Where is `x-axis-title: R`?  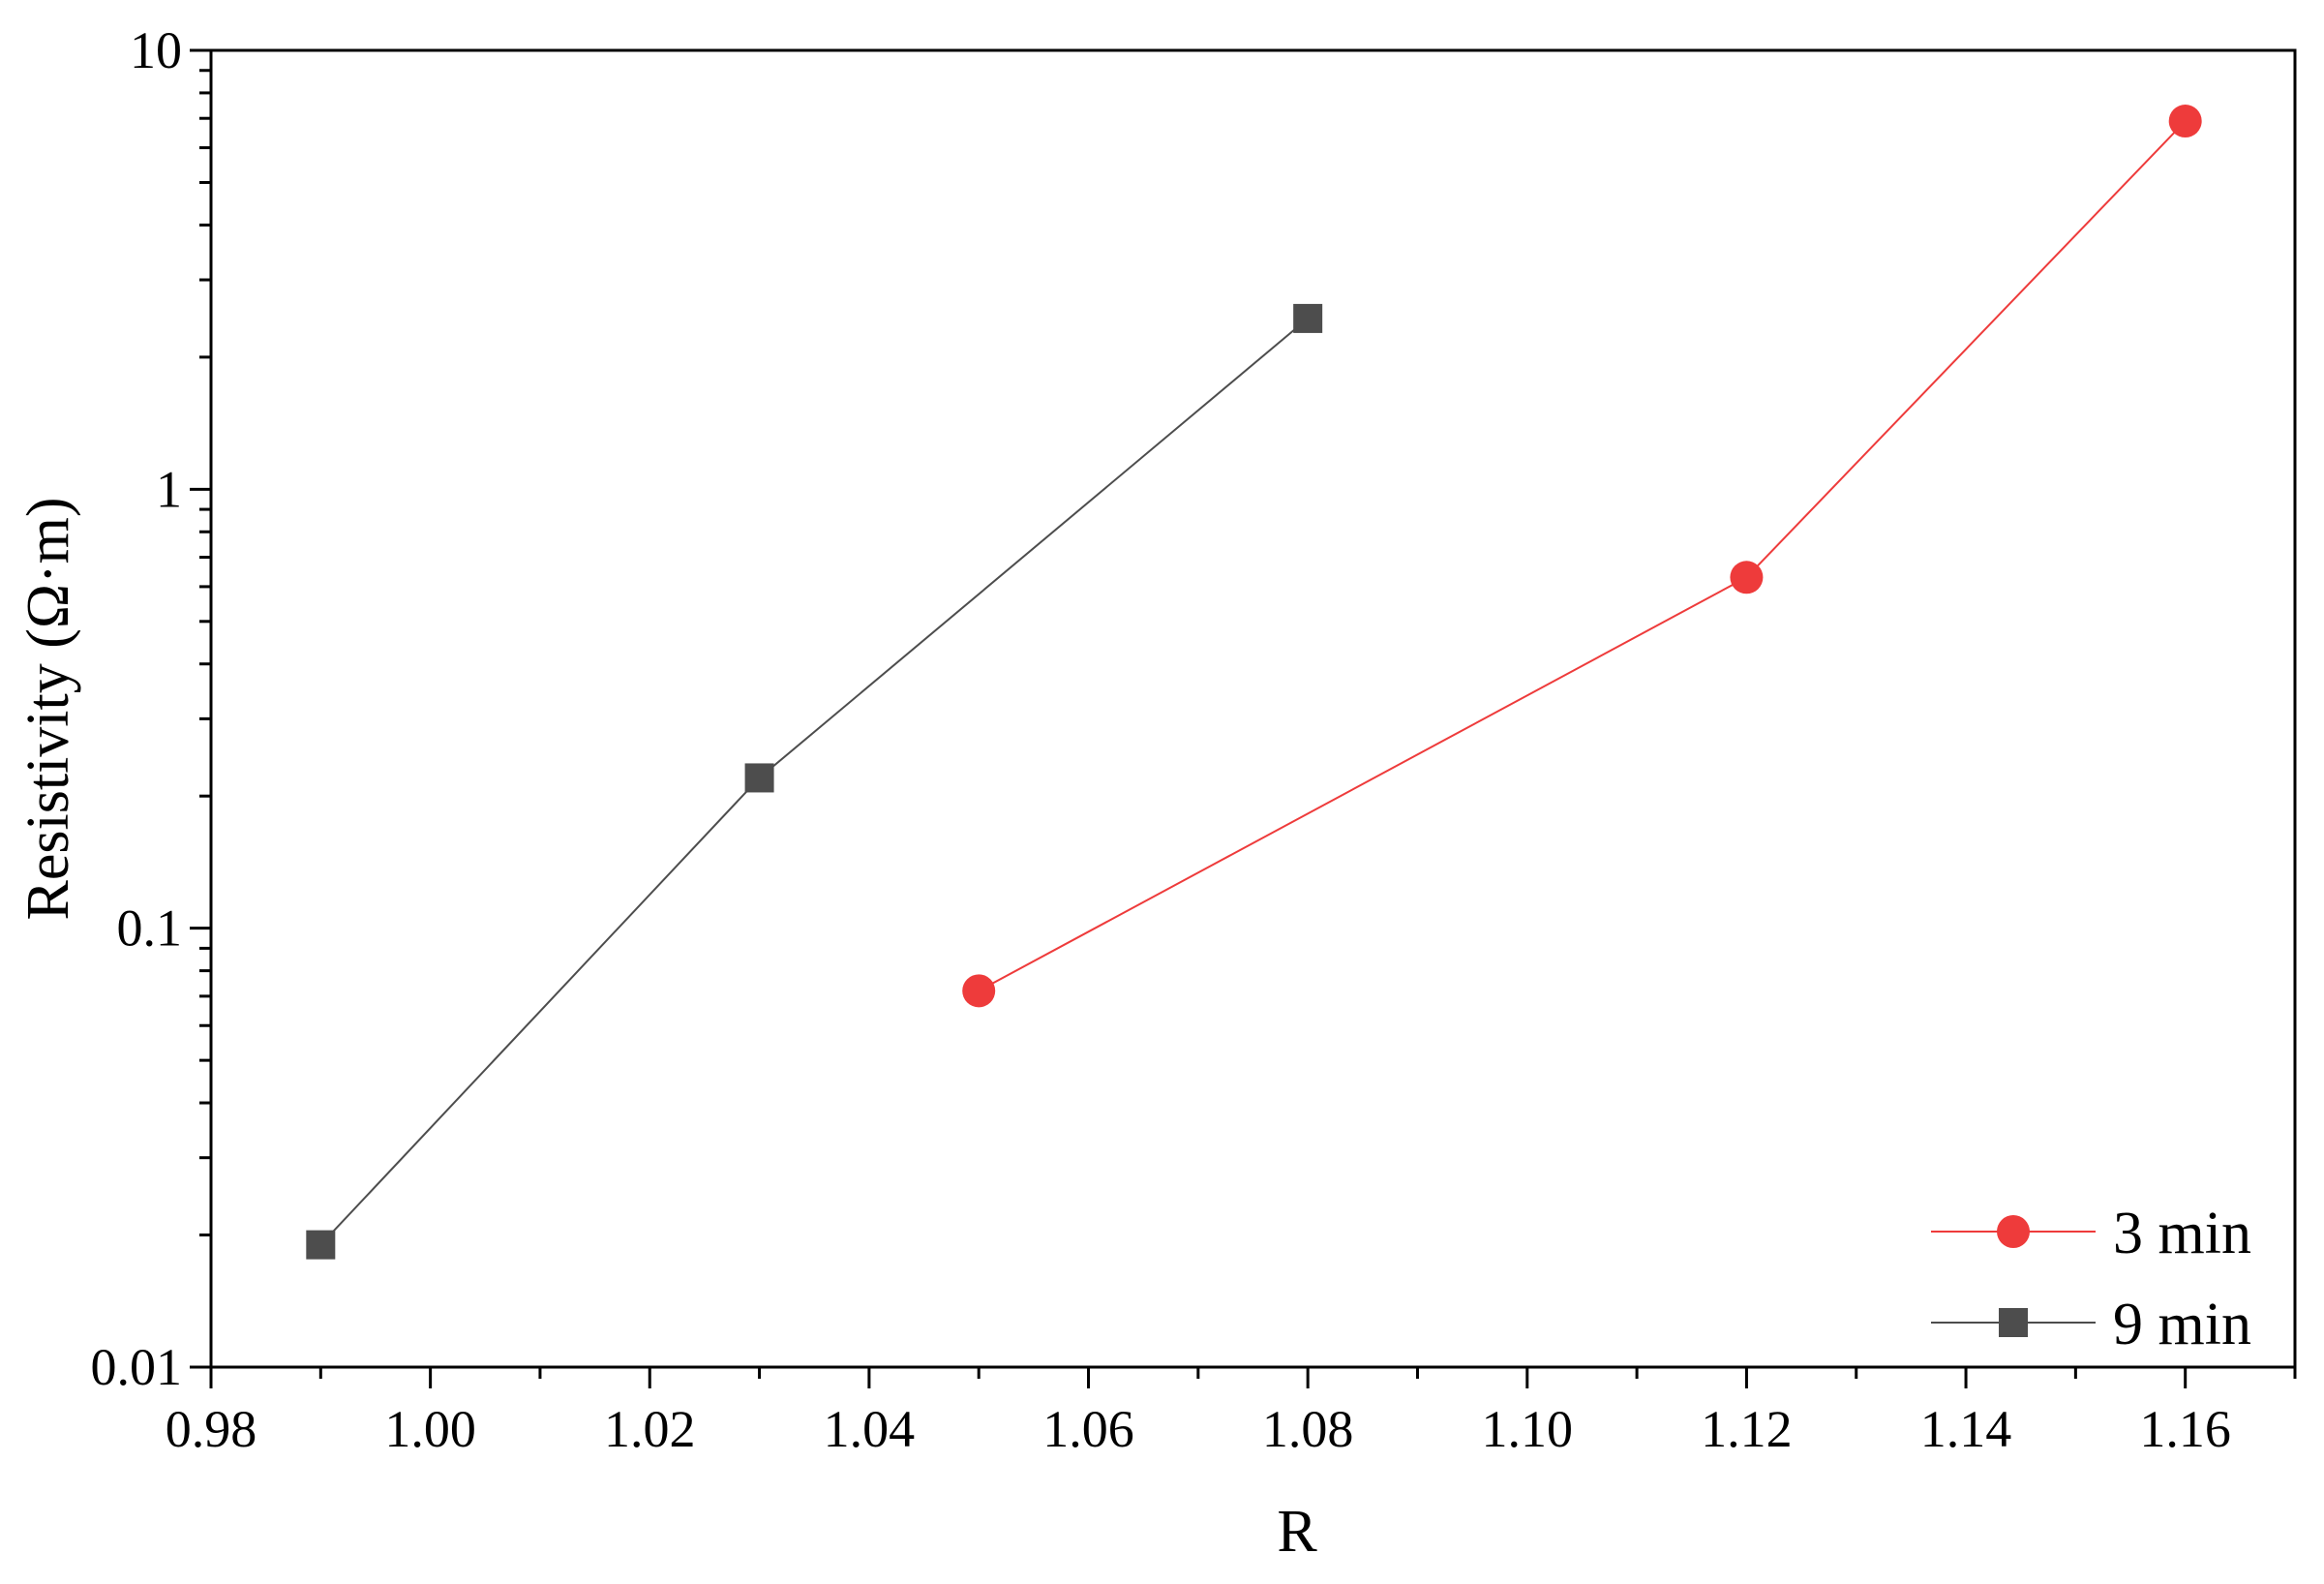
x-axis-title: R is located at coordinates (1297, 1532).